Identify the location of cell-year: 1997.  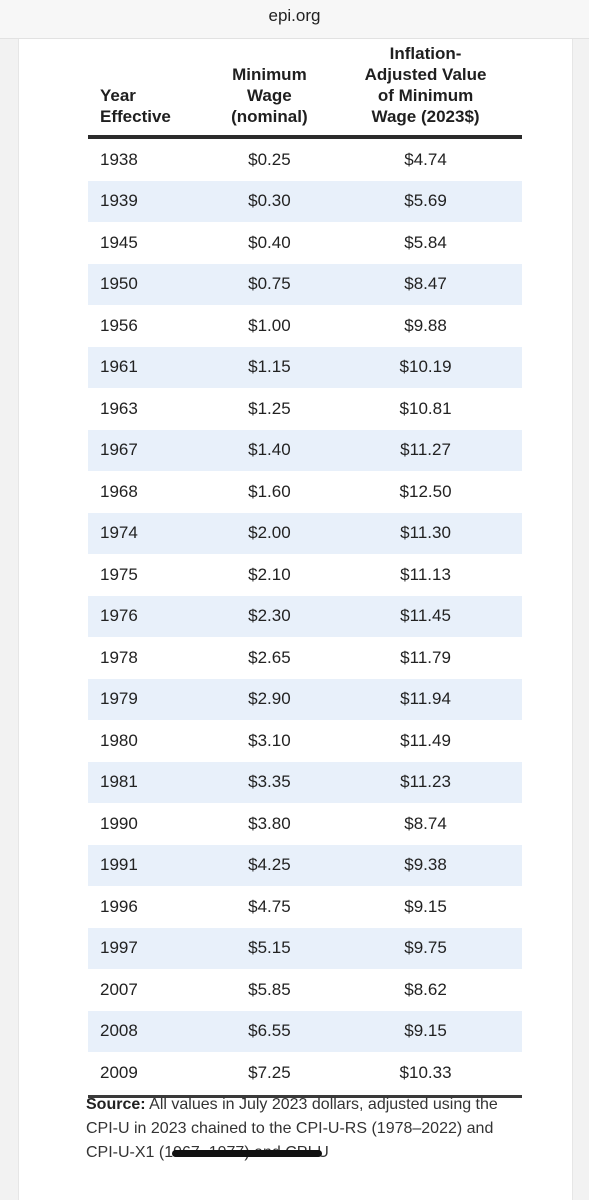
(119, 948).